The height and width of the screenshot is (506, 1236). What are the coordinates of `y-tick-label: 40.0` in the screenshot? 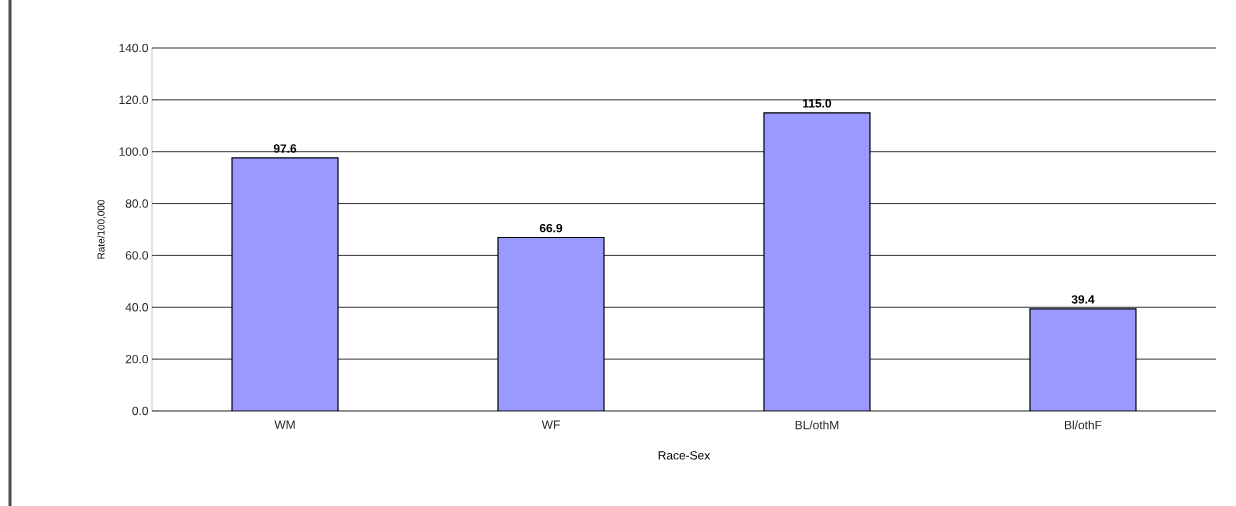 It's located at (137, 307).